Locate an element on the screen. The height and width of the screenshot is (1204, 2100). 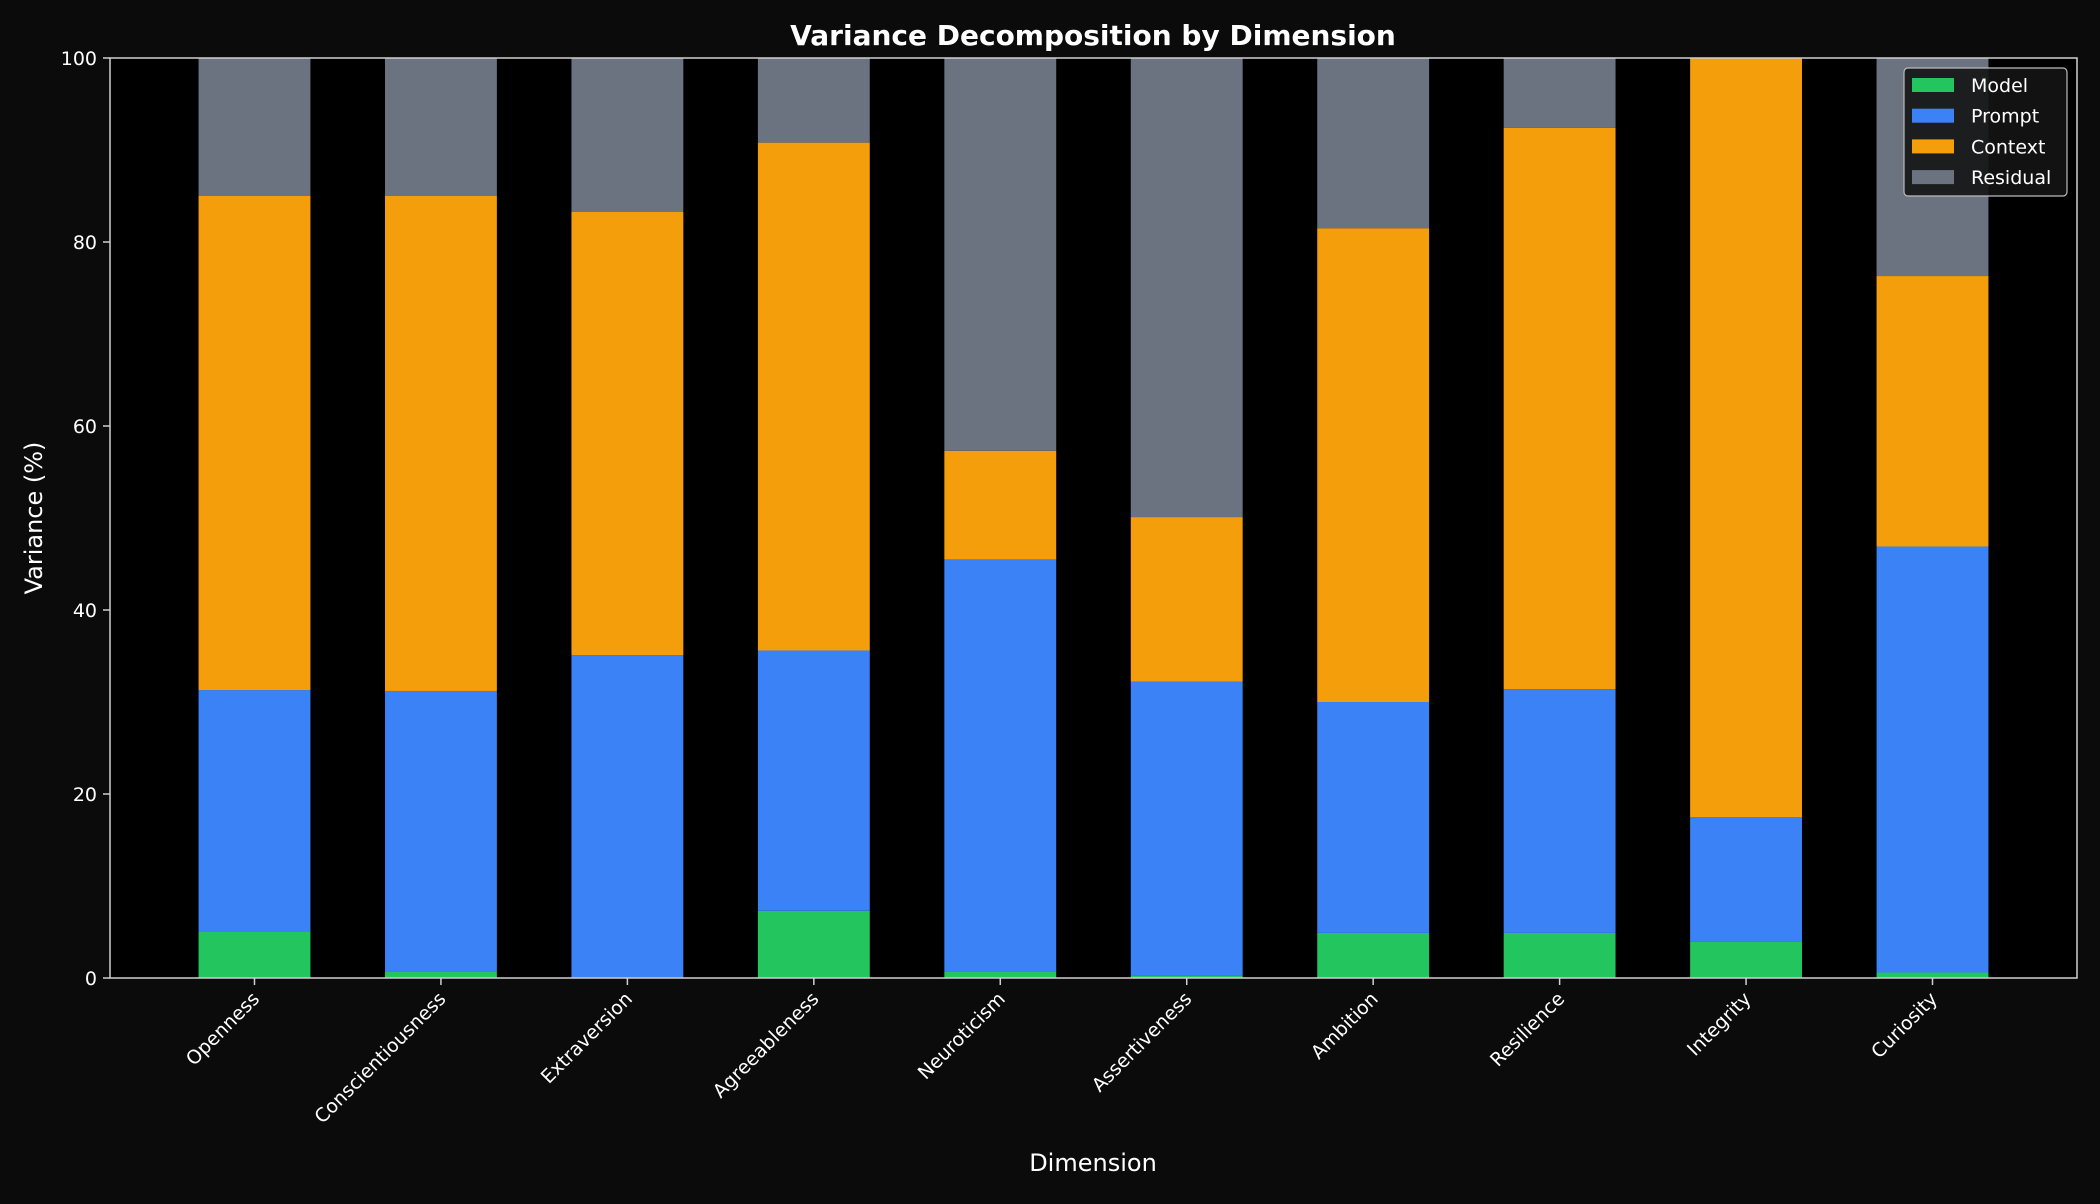
bar-prompt-openness is located at coordinates (254, 811).